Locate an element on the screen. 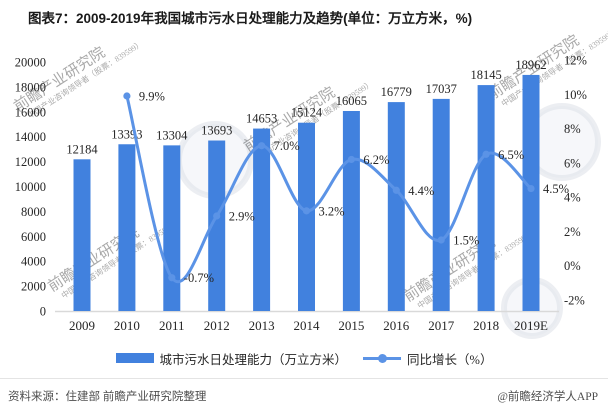 Image resolution: width=608 pixels, height=418 pixels. chart-title: 图表7：2009-2019年我国城市污水日处理能力及趋势(单位：万立方米，%) is located at coordinates (250, 18).